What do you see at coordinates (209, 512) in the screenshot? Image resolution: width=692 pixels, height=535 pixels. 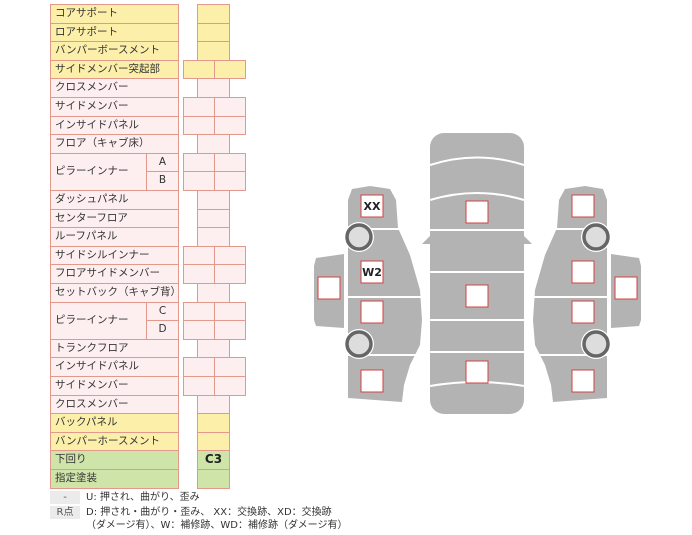 I see `legend-text: D: 押され・曲がり・歪み、 XX：交換跡、XD：交換跡` at bounding box center [209, 512].